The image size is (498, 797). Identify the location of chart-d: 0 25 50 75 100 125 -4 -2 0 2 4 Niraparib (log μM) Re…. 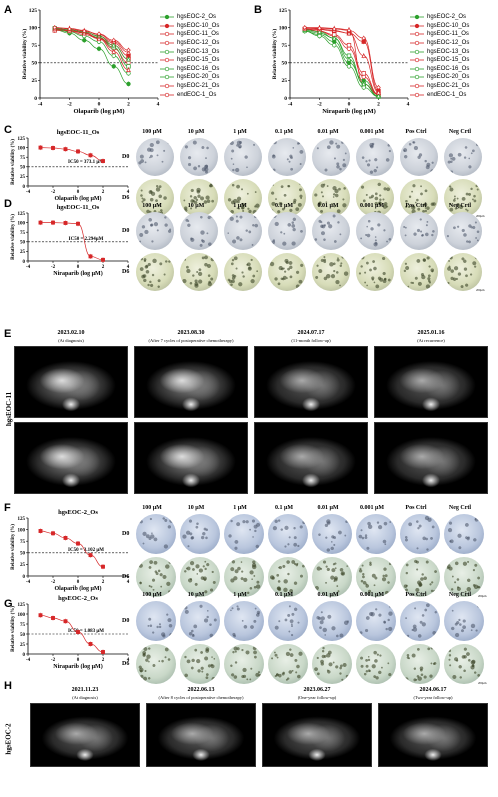
(70, 240).